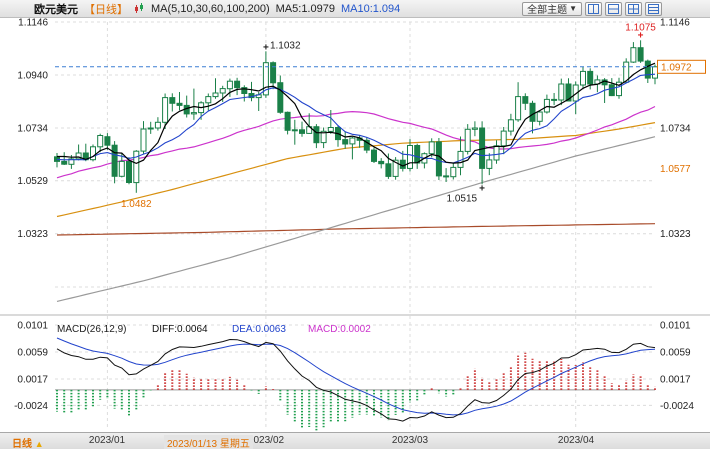  What do you see at coordinates (633, 8) in the screenshot?
I see `layout-grid-icon` at bounding box center [633, 8].